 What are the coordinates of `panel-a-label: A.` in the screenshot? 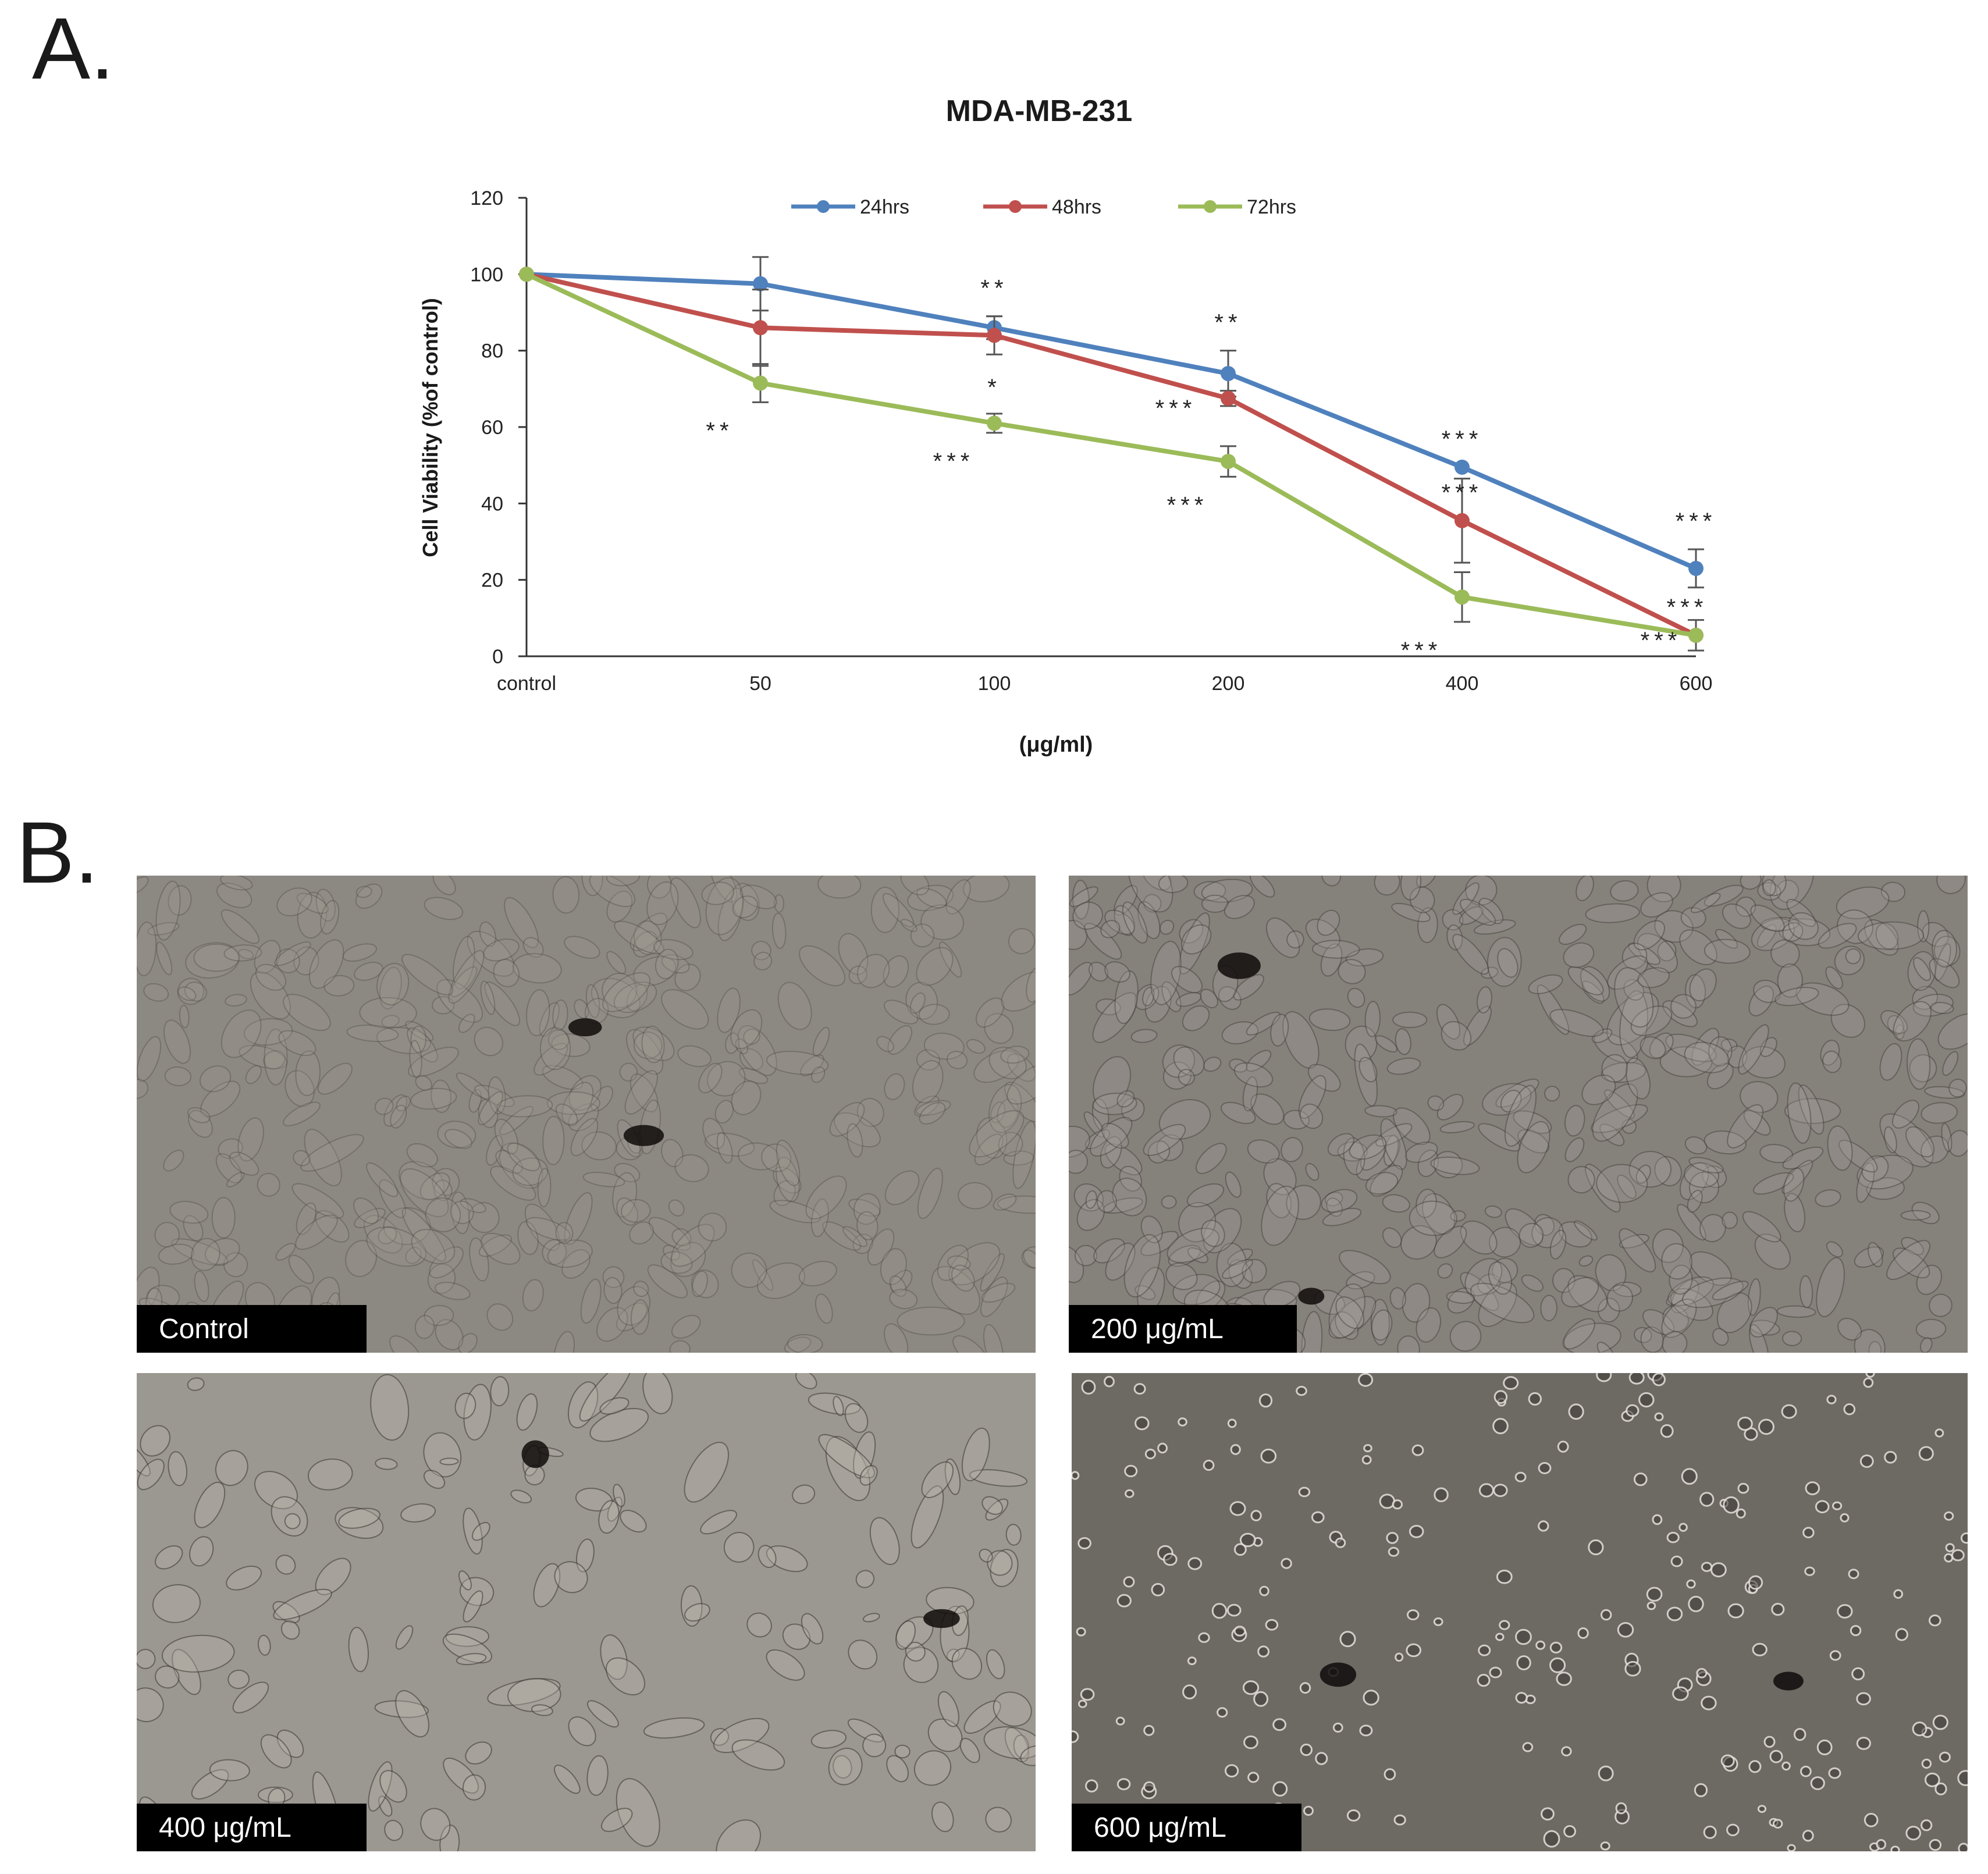 It's located at (74, 49).